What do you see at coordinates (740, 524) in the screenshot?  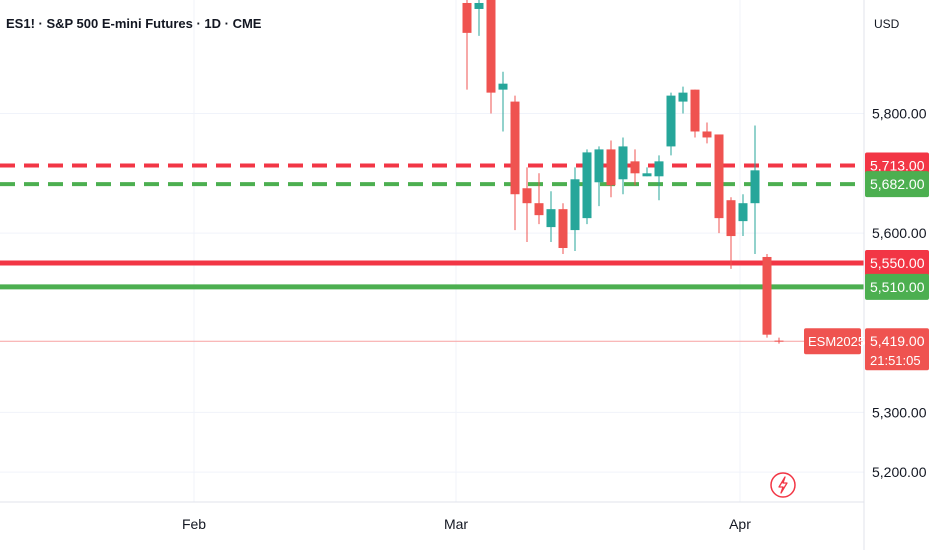 I see `time-tick-label: Apr` at bounding box center [740, 524].